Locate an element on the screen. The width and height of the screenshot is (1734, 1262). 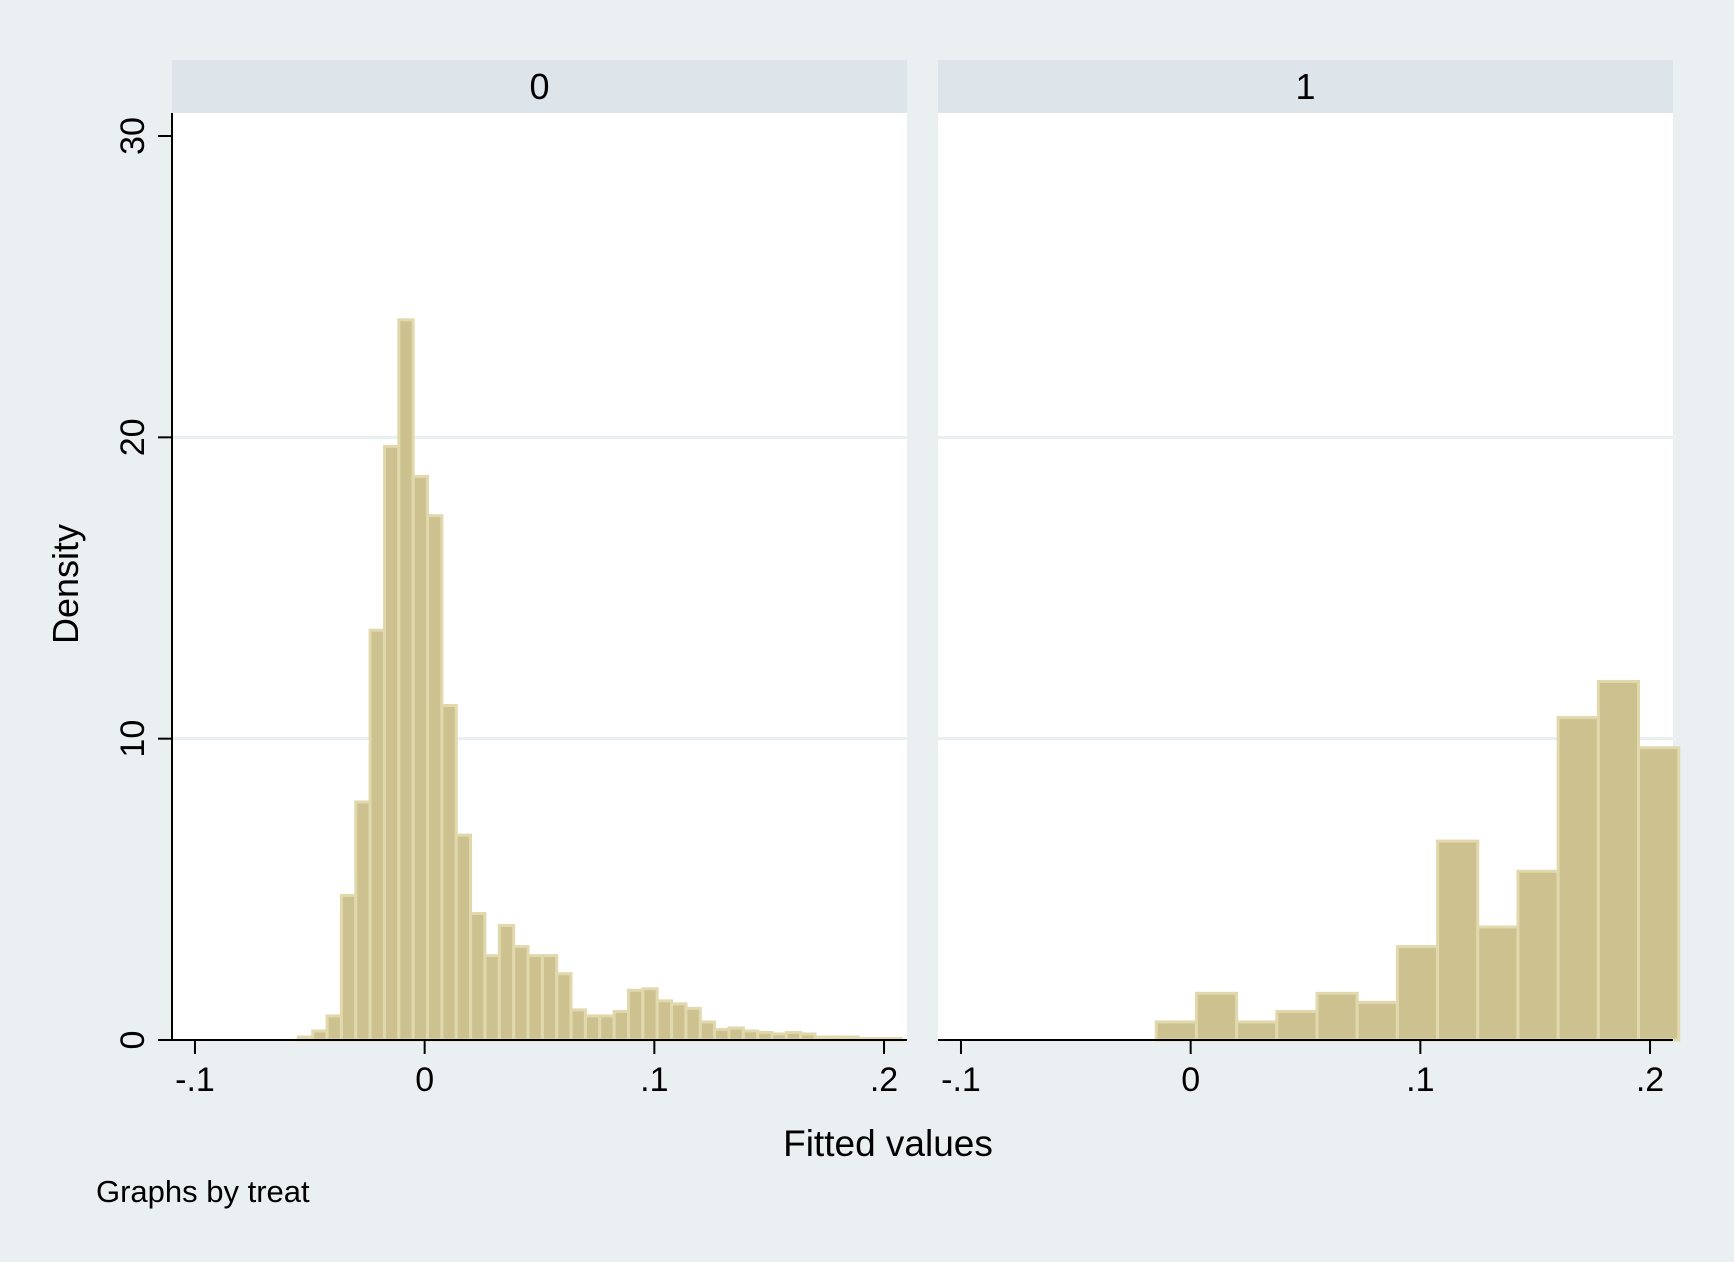
y-tick-label: 0 is located at coordinates (133, 1040).